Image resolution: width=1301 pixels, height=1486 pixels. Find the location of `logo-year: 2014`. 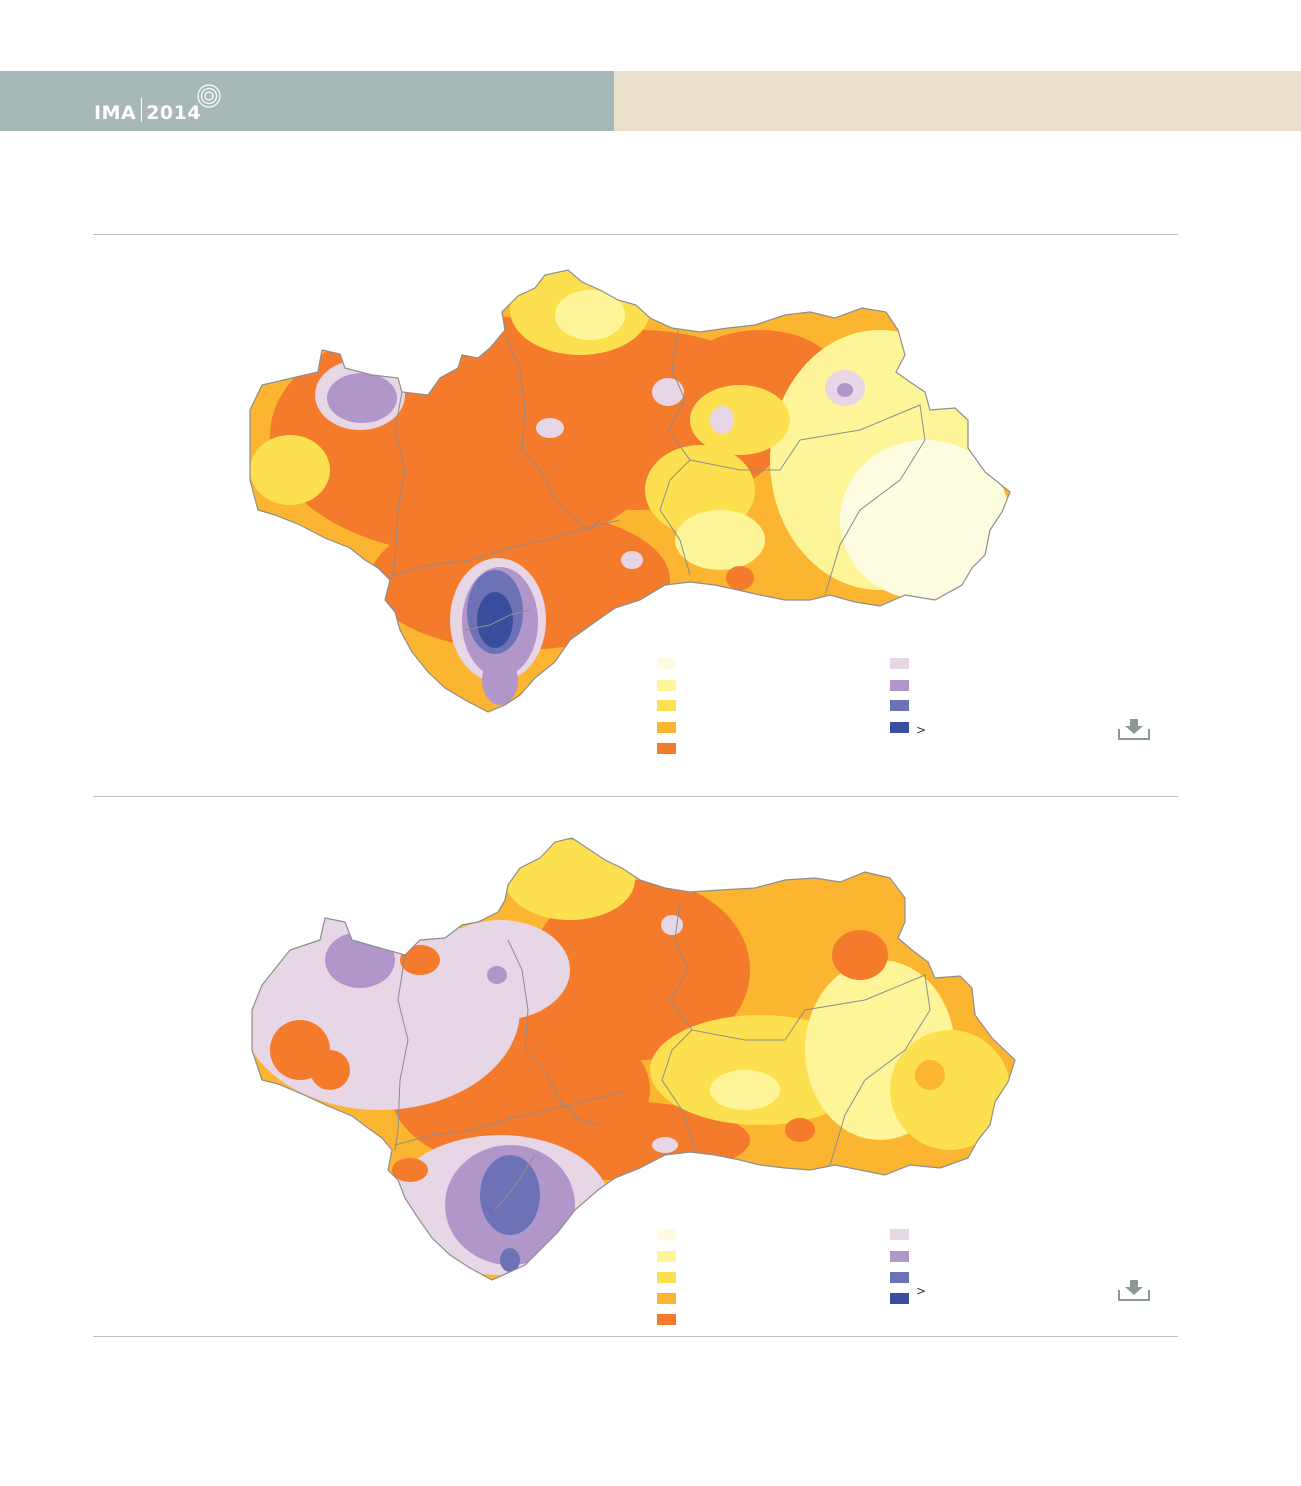

logo-year: 2014 is located at coordinates (174, 113).